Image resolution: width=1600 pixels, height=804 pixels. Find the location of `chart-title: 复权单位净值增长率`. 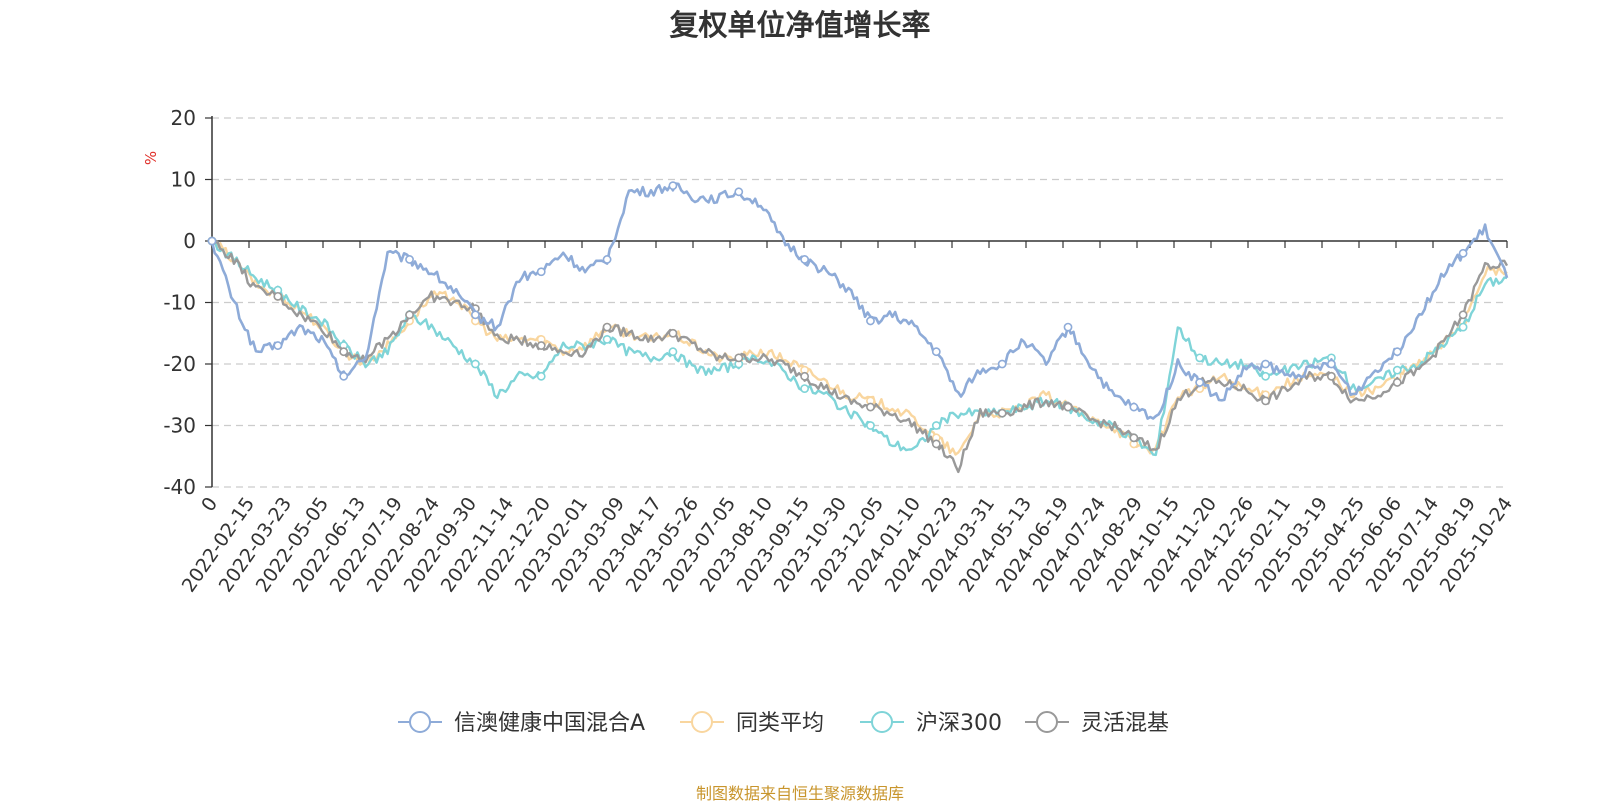

chart-title: 复权单位净值增长率 is located at coordinates (800, 25).